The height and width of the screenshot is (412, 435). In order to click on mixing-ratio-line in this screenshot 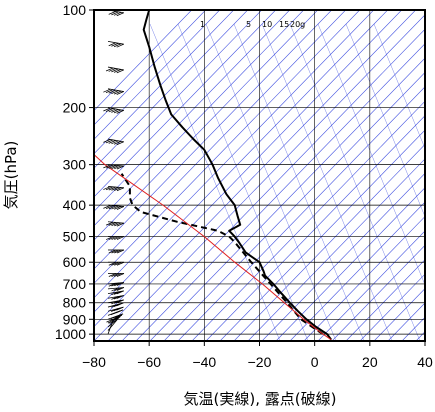, I will do `click(385, 120)`.